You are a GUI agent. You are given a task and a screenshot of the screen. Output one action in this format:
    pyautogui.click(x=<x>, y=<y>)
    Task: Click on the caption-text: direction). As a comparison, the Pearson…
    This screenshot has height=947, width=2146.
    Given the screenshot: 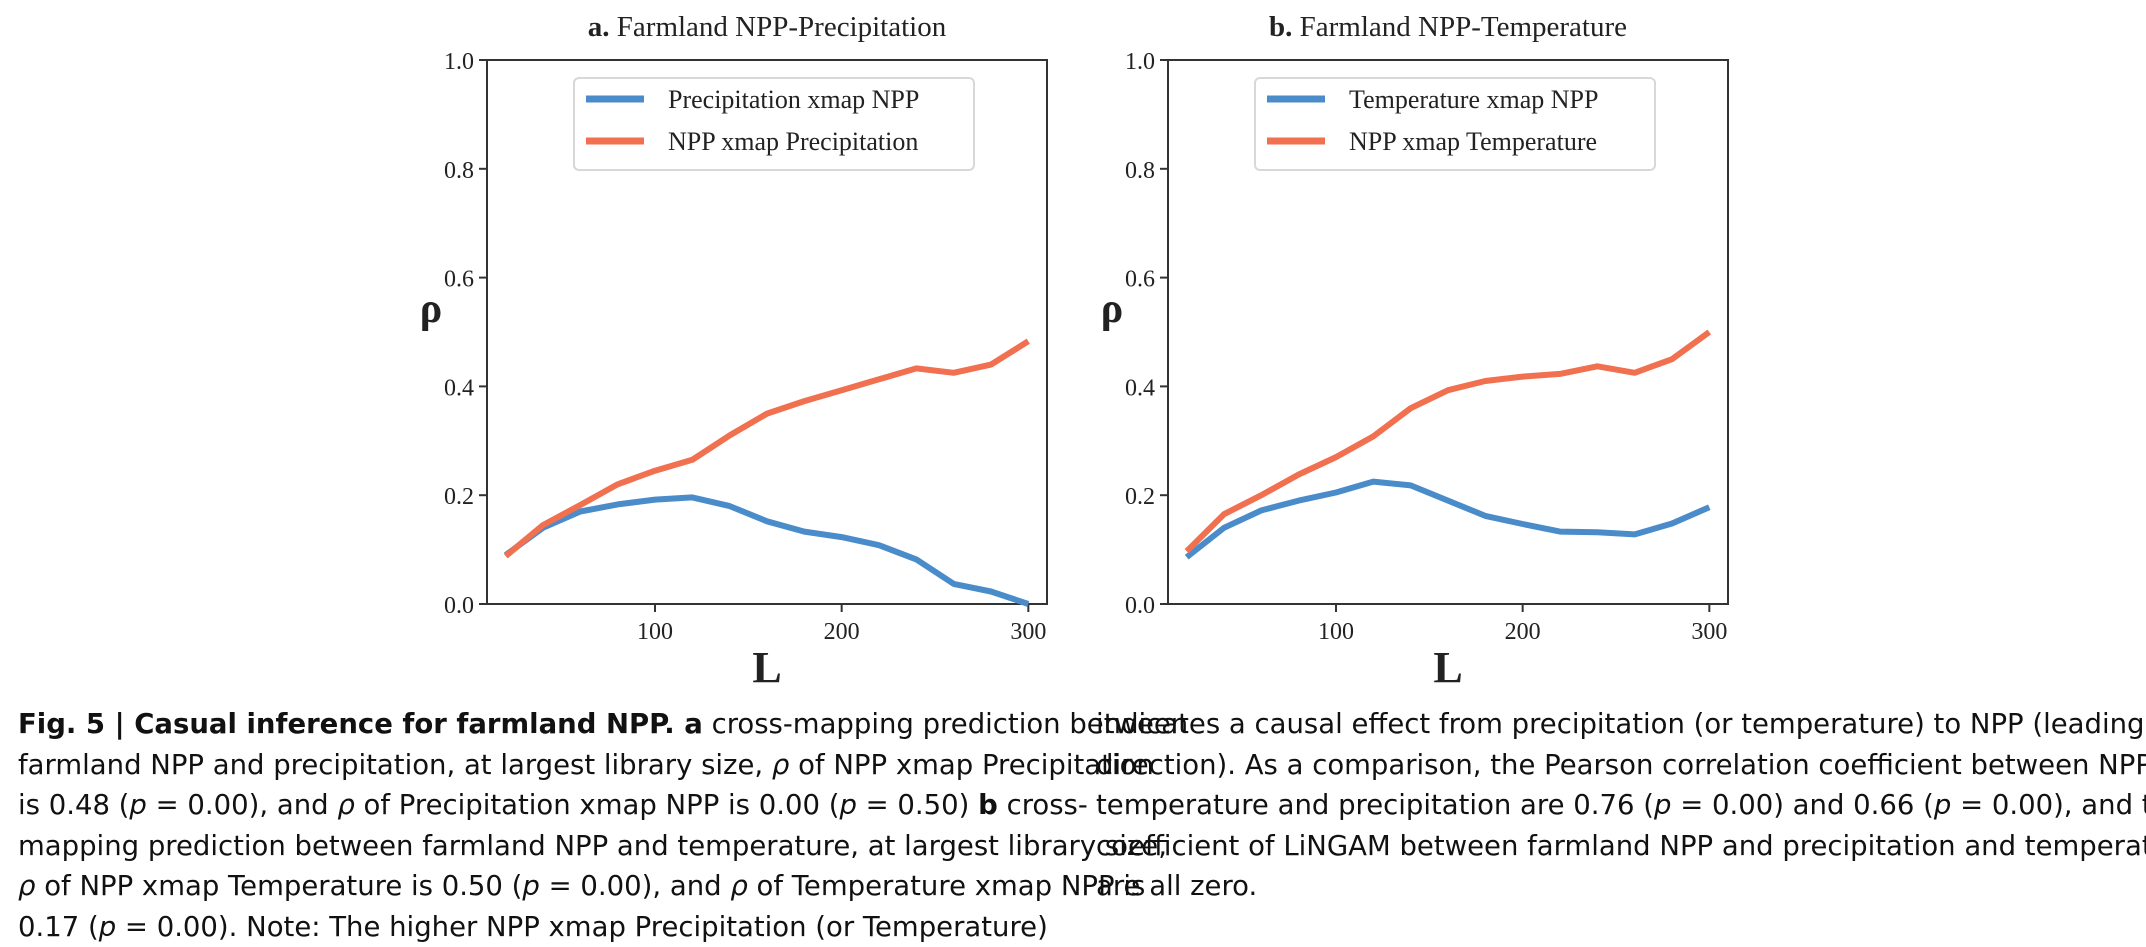 What is the action you would take?
    pyautogui.click(x=1621, y=765)
    